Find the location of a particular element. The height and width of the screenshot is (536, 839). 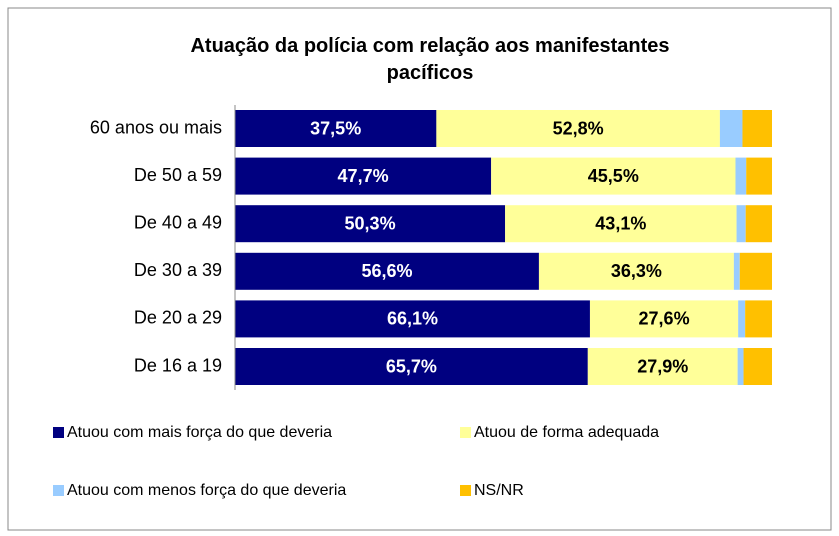

category-label: De 16 a 19 is located at coordinates (178, 365).